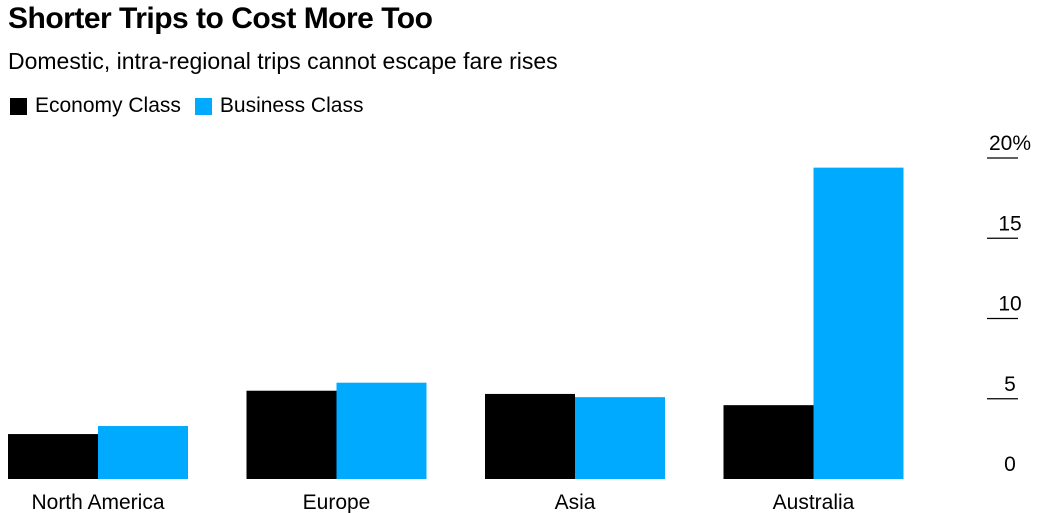 The width and height of the screenshot is (1040, 513). Describe the element at coordinates (814, 502) in the screenshot. I see `x-tick-label: Australia` at that location.